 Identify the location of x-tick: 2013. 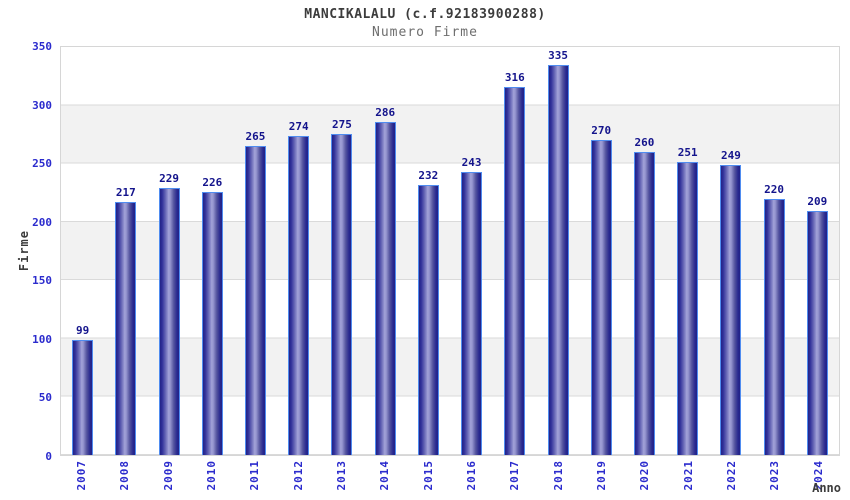
(341, 479).